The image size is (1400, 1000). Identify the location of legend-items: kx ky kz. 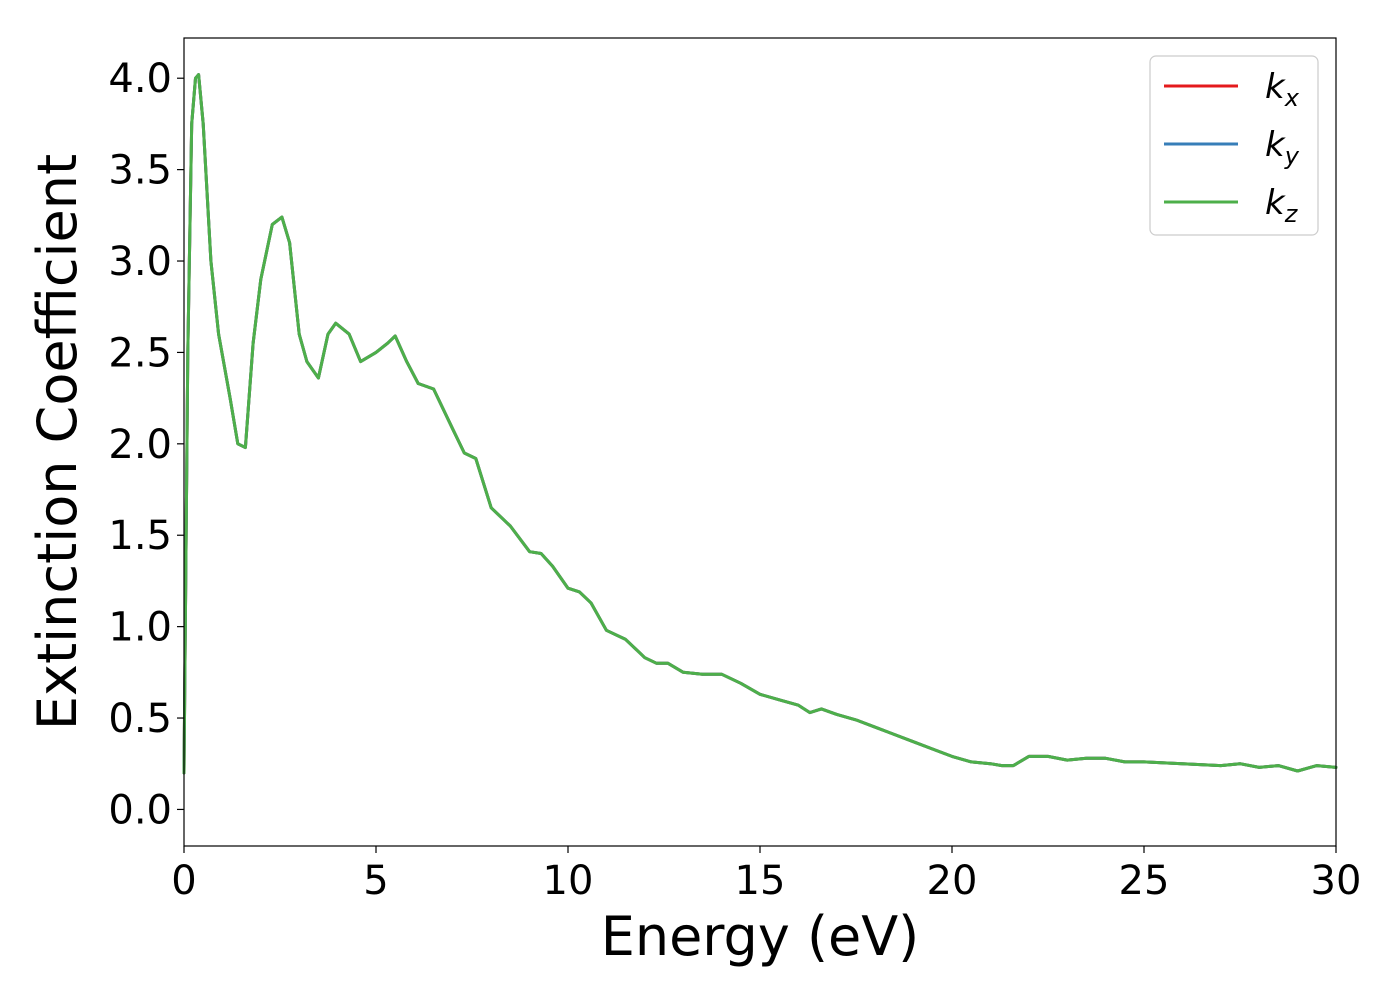
(1232, 147).